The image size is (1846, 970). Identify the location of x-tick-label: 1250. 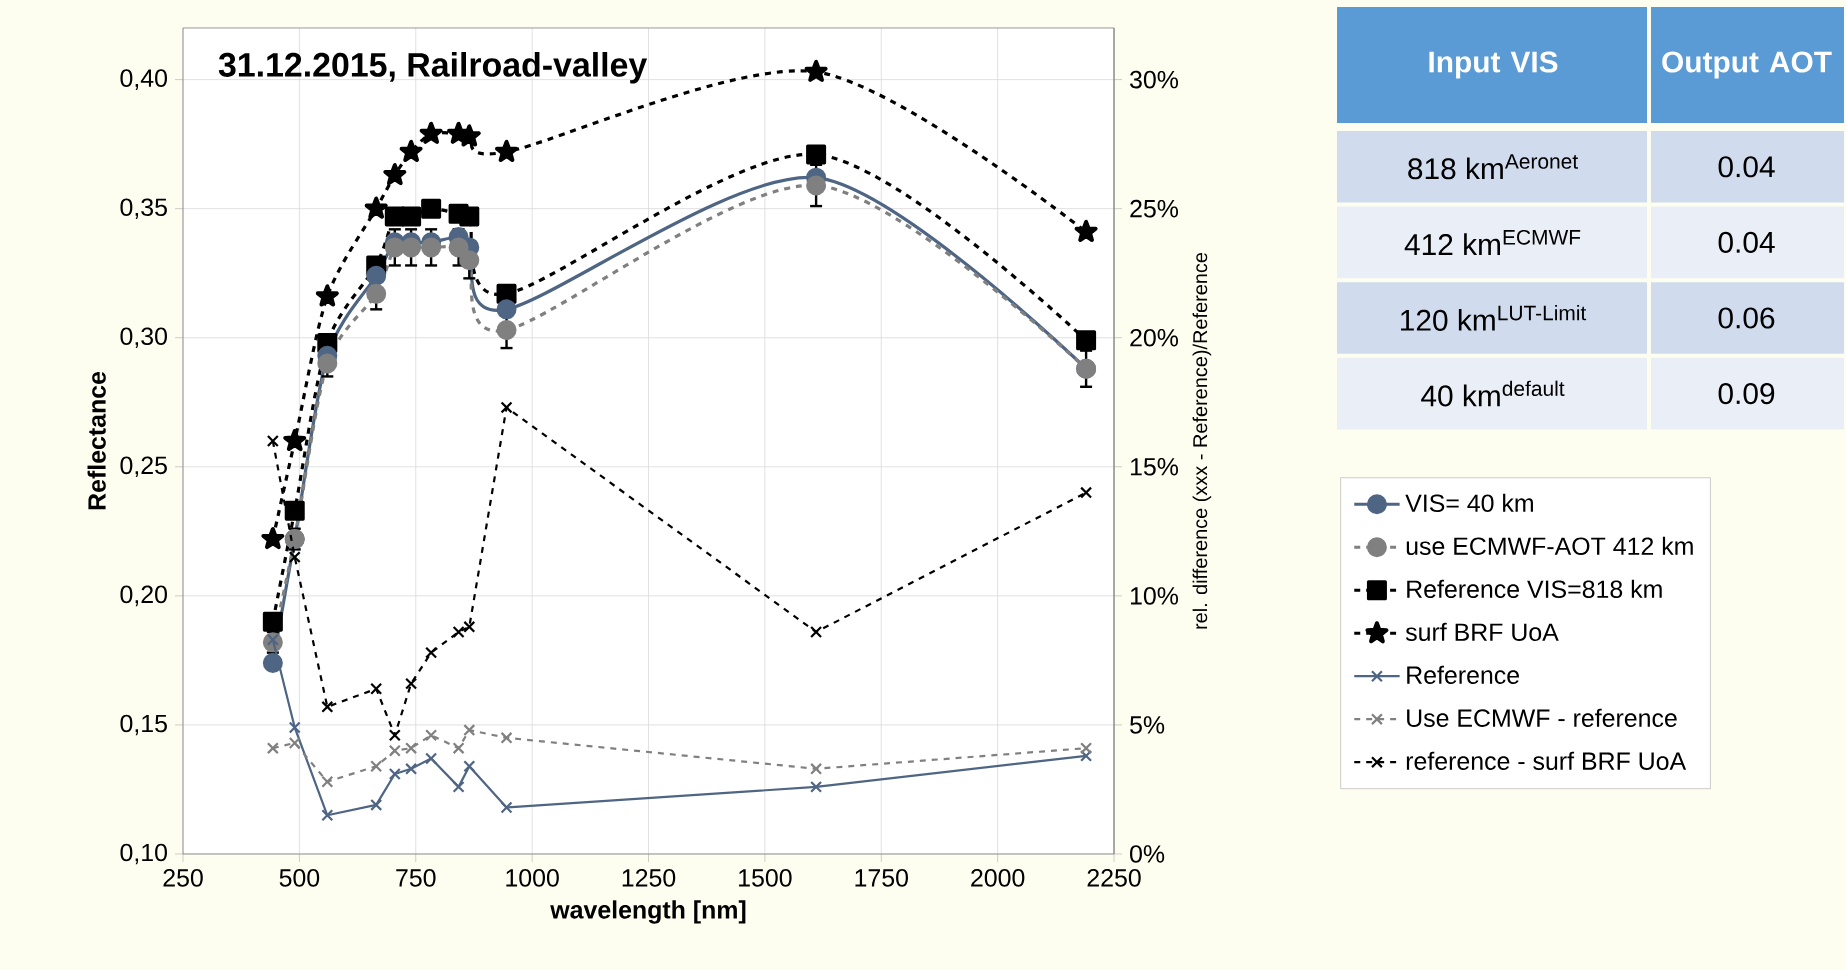
(649, 878).